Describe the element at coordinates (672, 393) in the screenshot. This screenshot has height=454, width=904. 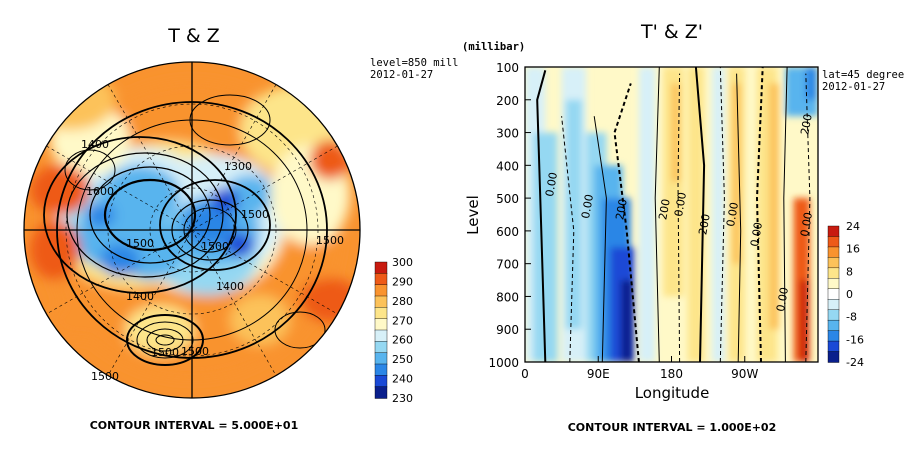
I see `x-axis-label: Longitude` at that location.